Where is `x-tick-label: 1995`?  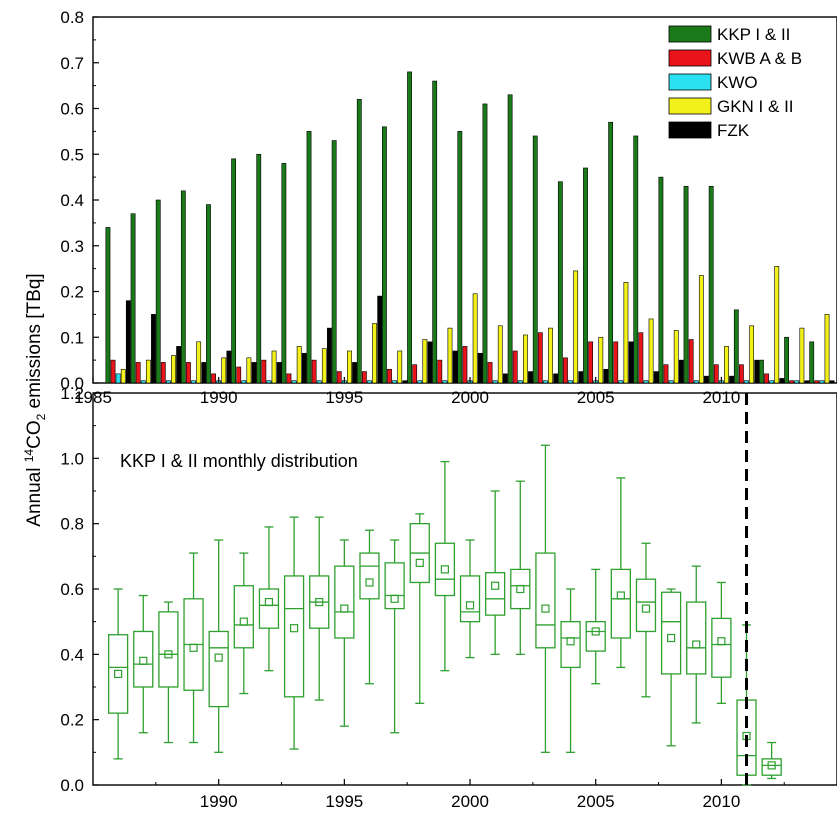 x-tick-label: 1995 is located at coordinates (344, 801).